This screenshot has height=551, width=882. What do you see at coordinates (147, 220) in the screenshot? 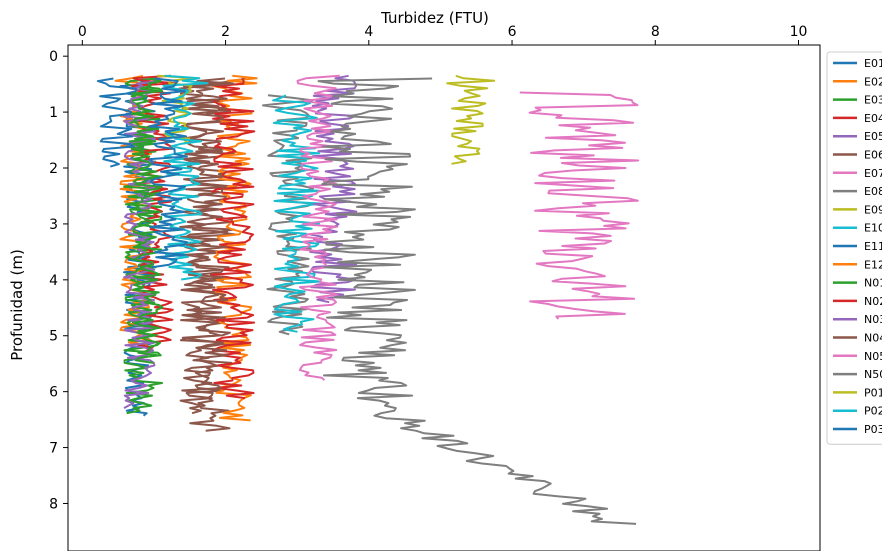
I see `series-line-n01` at bounding box center [147, 220].